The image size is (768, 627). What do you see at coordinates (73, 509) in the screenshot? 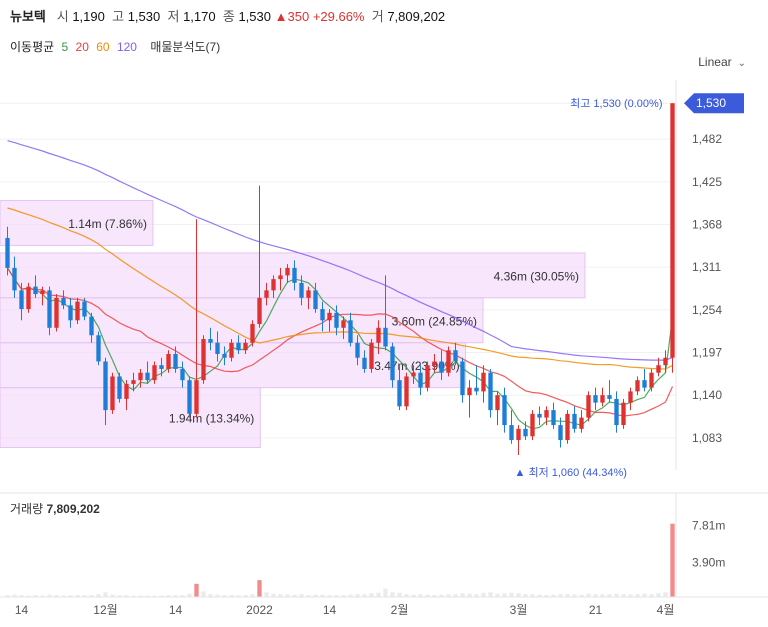
I see `volume-total: 7,809,202` at bounding box center [73, 509].